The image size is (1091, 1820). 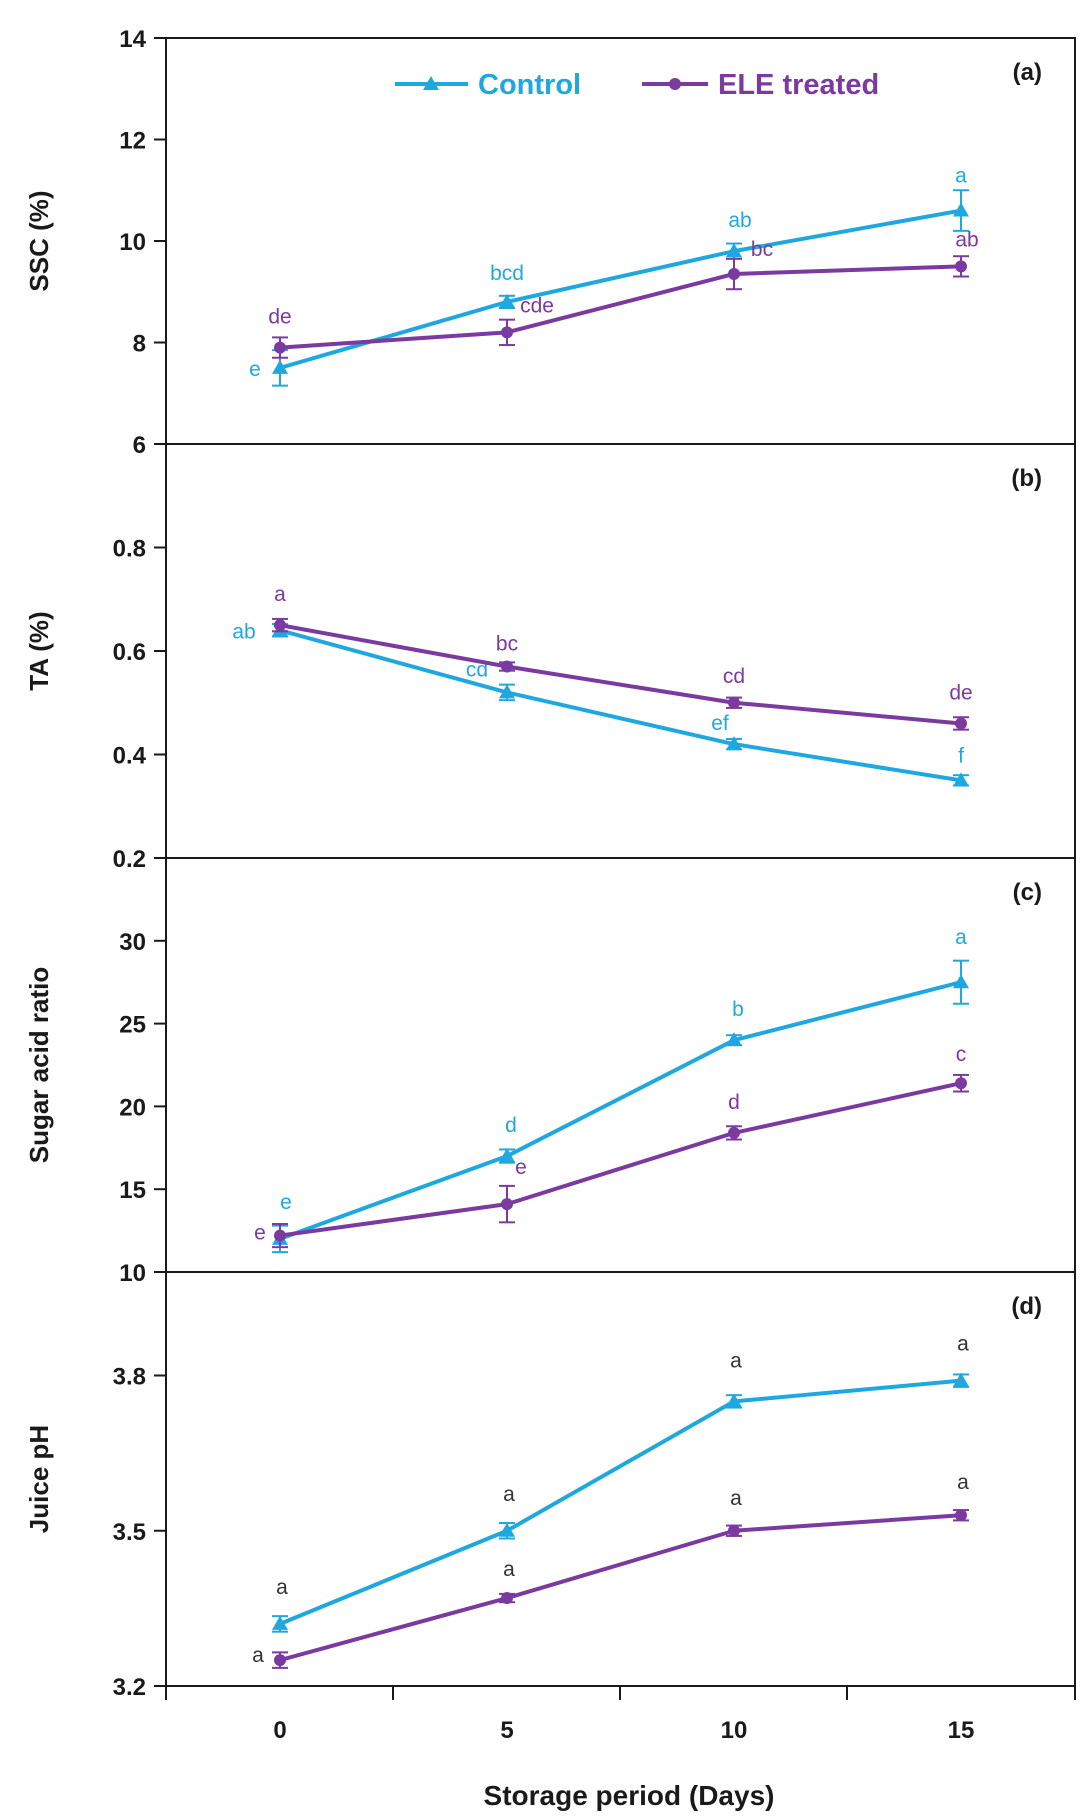 I want to click on series-control: a a a a, so click(x=620, y=1483).